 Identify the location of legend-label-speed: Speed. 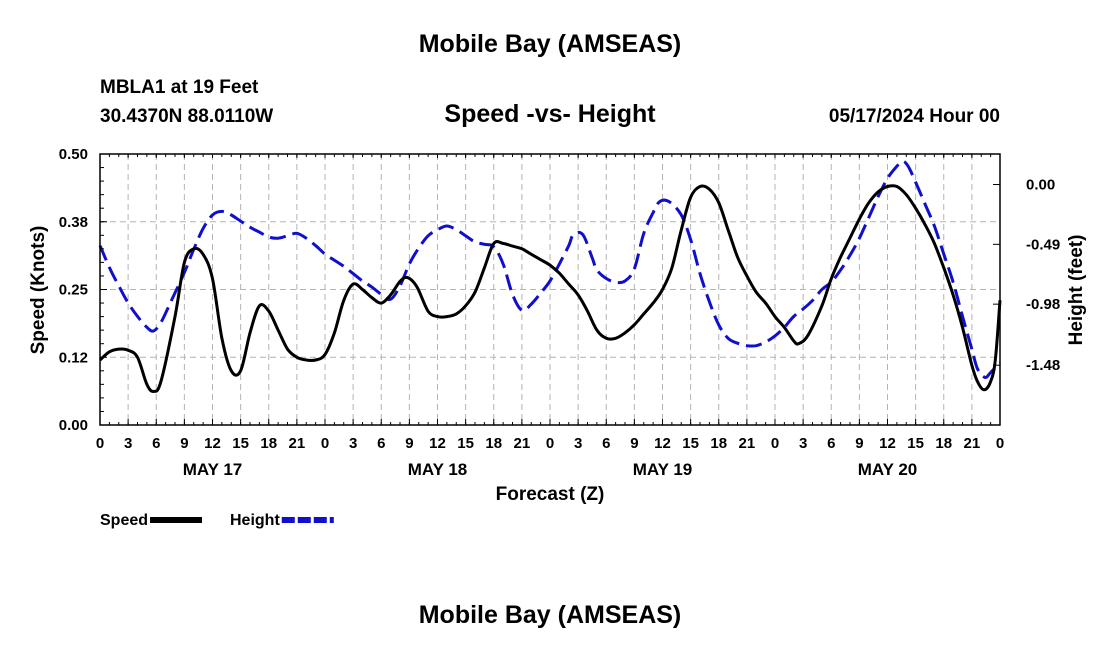
(124, 520).